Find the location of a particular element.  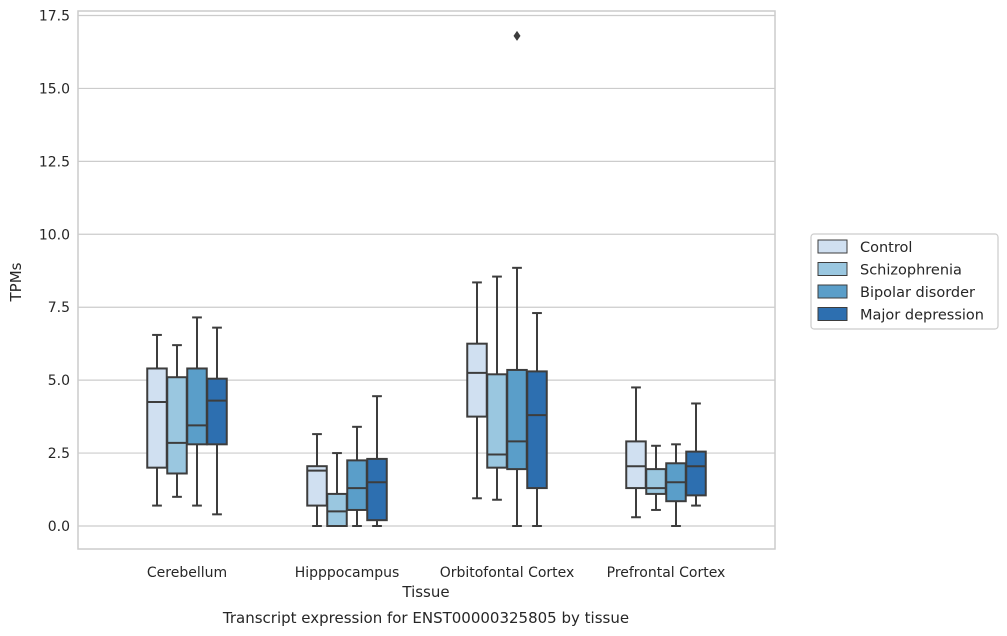

x-tick-label: Orbitofontal Cortex is located at coordinates (507, 573).